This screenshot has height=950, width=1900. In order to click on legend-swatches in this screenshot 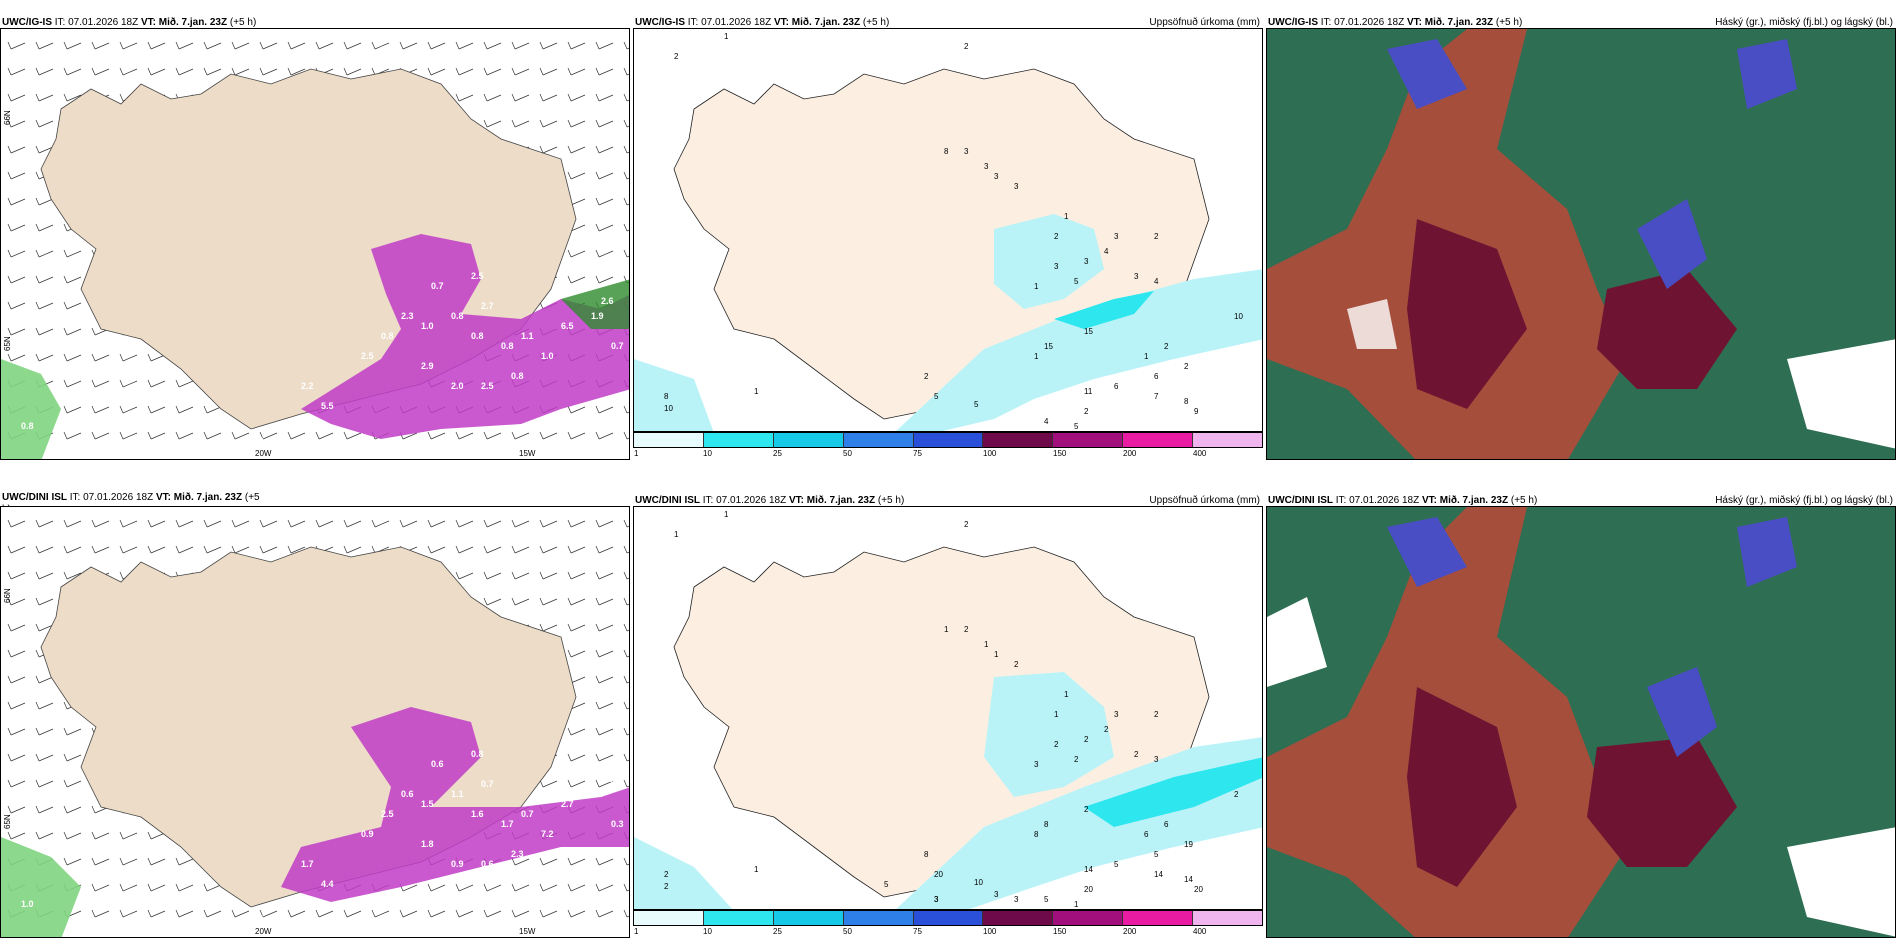, I will do `click(948, 440)`.